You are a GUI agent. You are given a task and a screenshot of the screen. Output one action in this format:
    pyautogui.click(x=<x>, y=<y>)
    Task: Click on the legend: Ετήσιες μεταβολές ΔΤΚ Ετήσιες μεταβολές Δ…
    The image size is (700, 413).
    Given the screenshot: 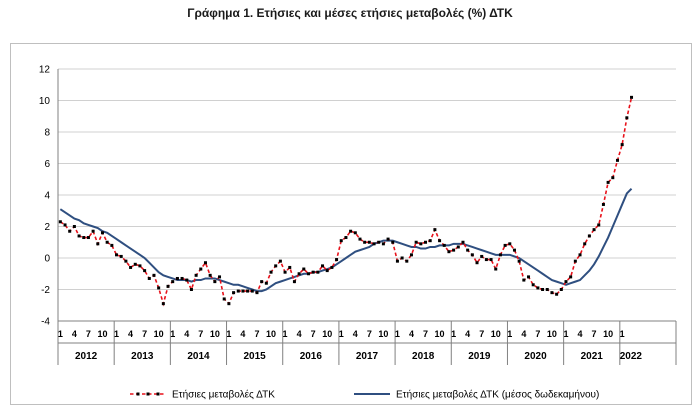 What is the action you would take?
    pyautogui.click(x=364, y=395)
    